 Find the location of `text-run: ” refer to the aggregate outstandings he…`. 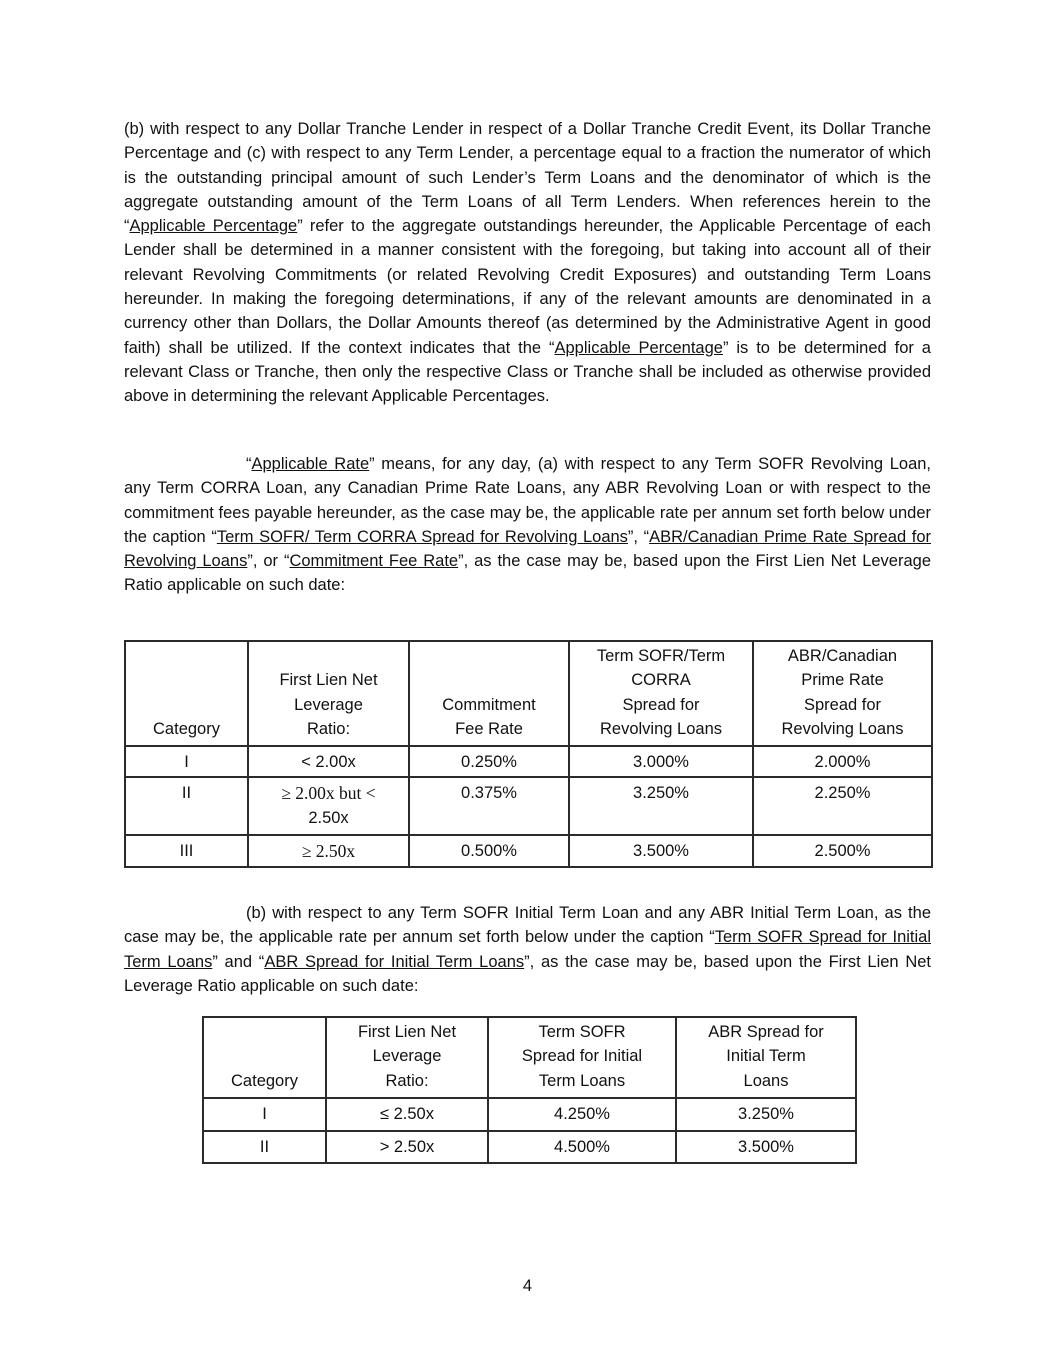

text-run: ” refer to the aggregate outstandings he… is located at coordinates (527, 287).